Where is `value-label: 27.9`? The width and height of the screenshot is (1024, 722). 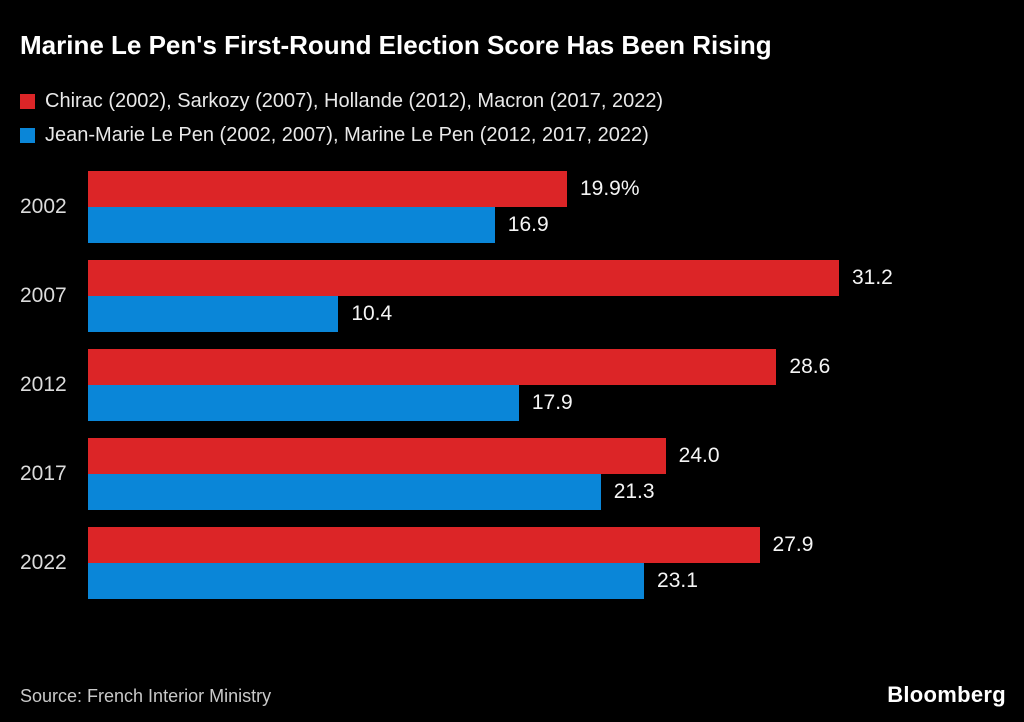
value-label: 27.9 is located at coordinates (793, 544).